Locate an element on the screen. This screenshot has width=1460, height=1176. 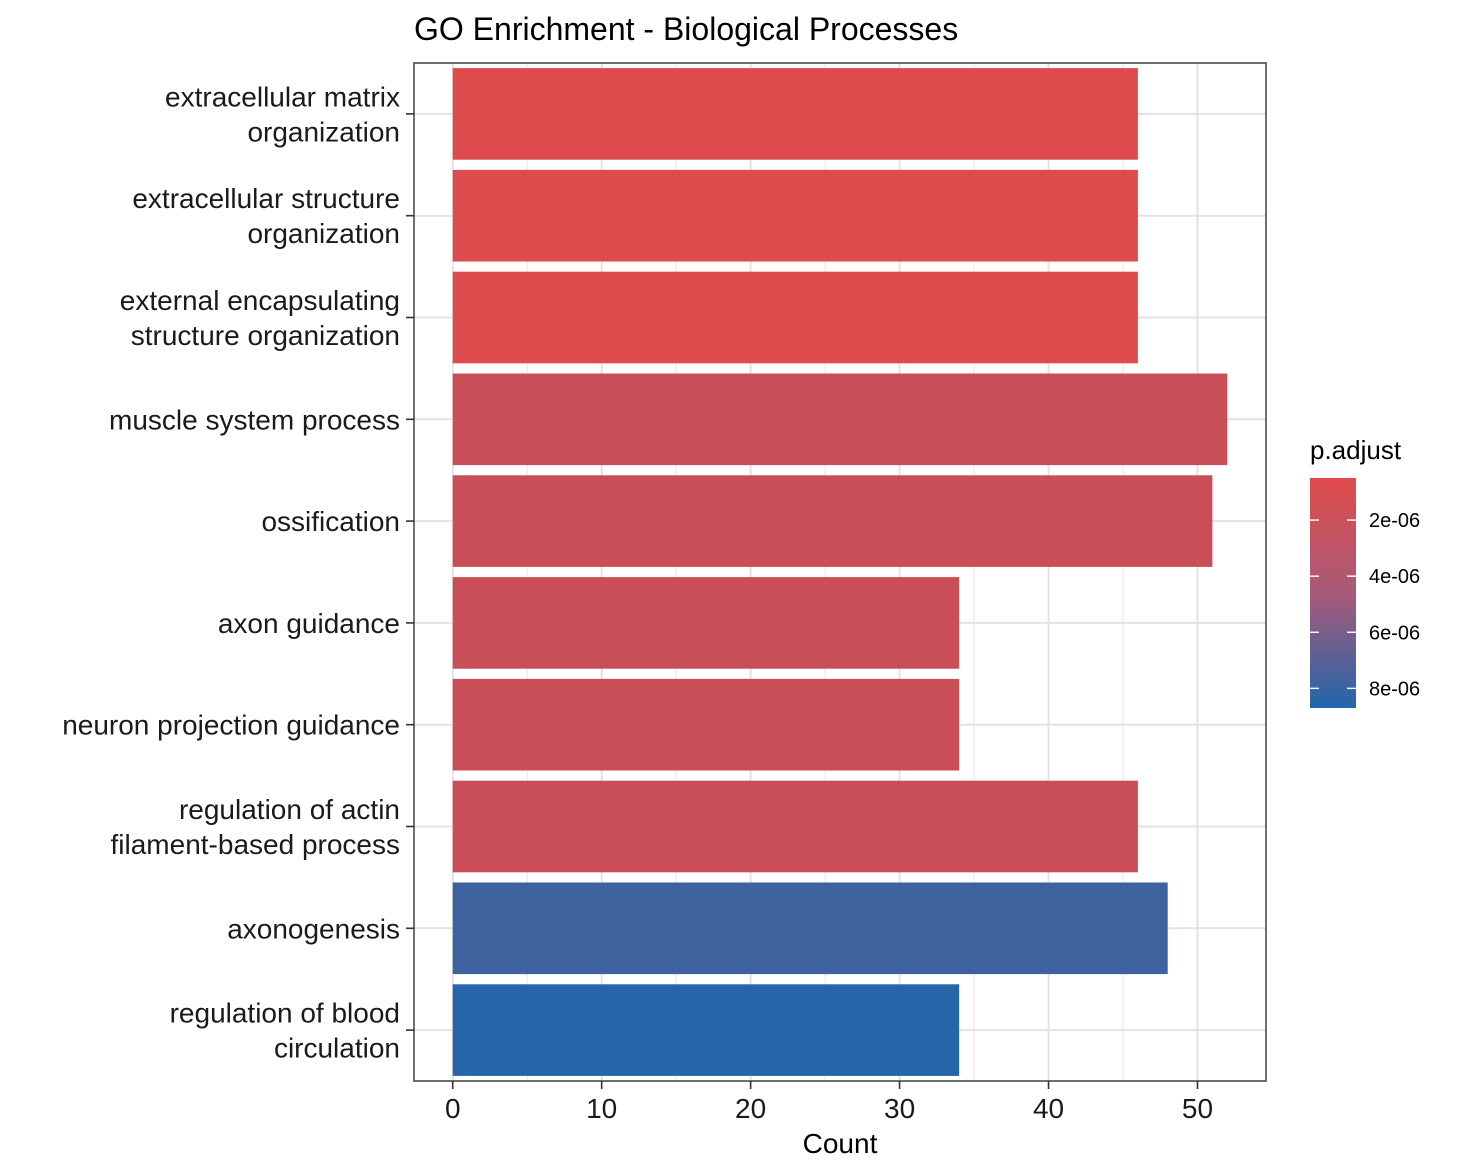
x-tick-label: 10 is located at coordinates (601, 1108).